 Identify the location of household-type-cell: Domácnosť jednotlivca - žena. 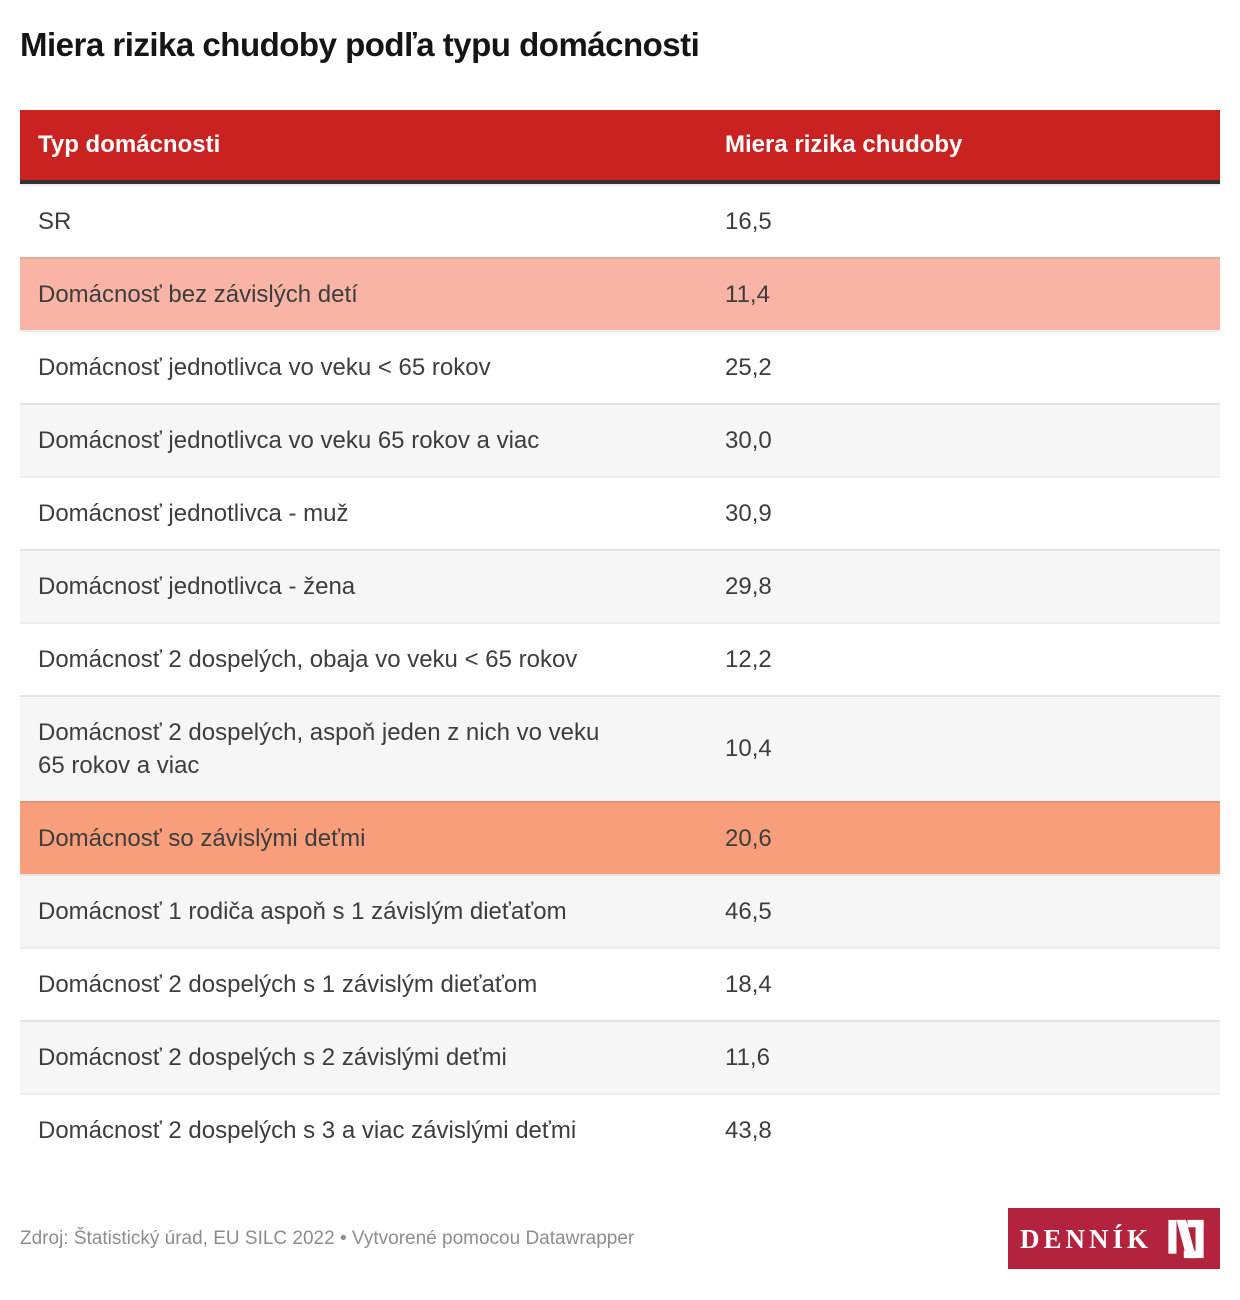
(197, 586).